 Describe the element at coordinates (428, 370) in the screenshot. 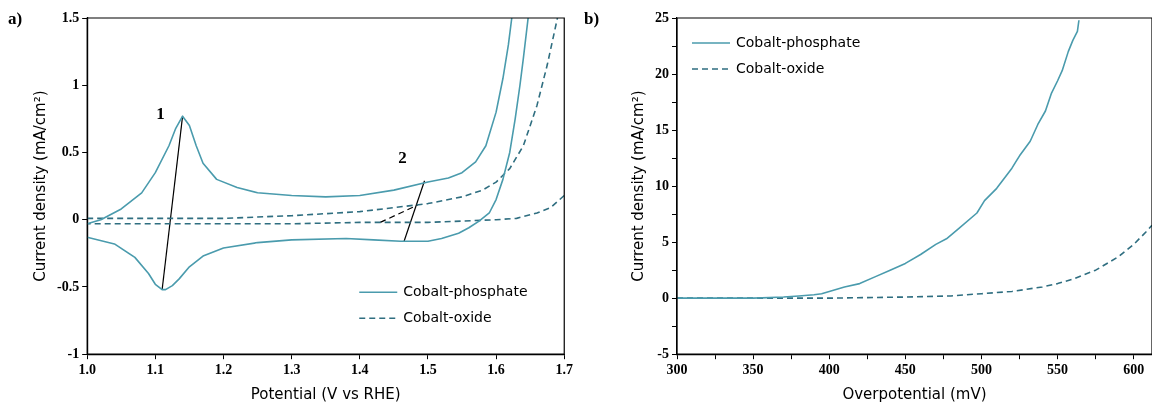

I see `x-tick-label: 1.5` at that location.